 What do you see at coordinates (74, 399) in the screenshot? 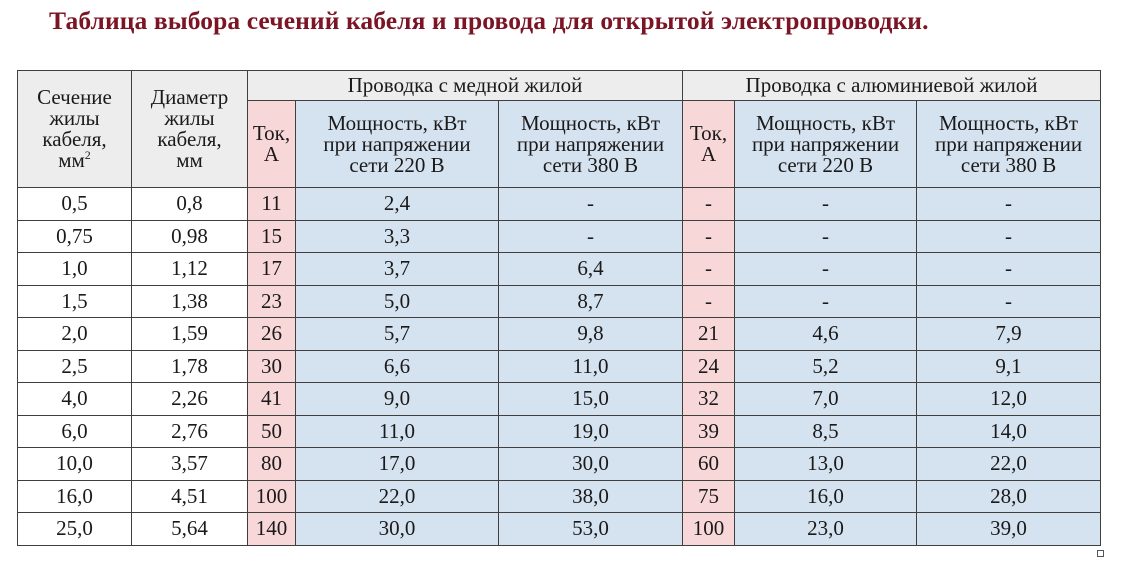
I see `cell-section: 4,0` at bounding box center [74, 399].